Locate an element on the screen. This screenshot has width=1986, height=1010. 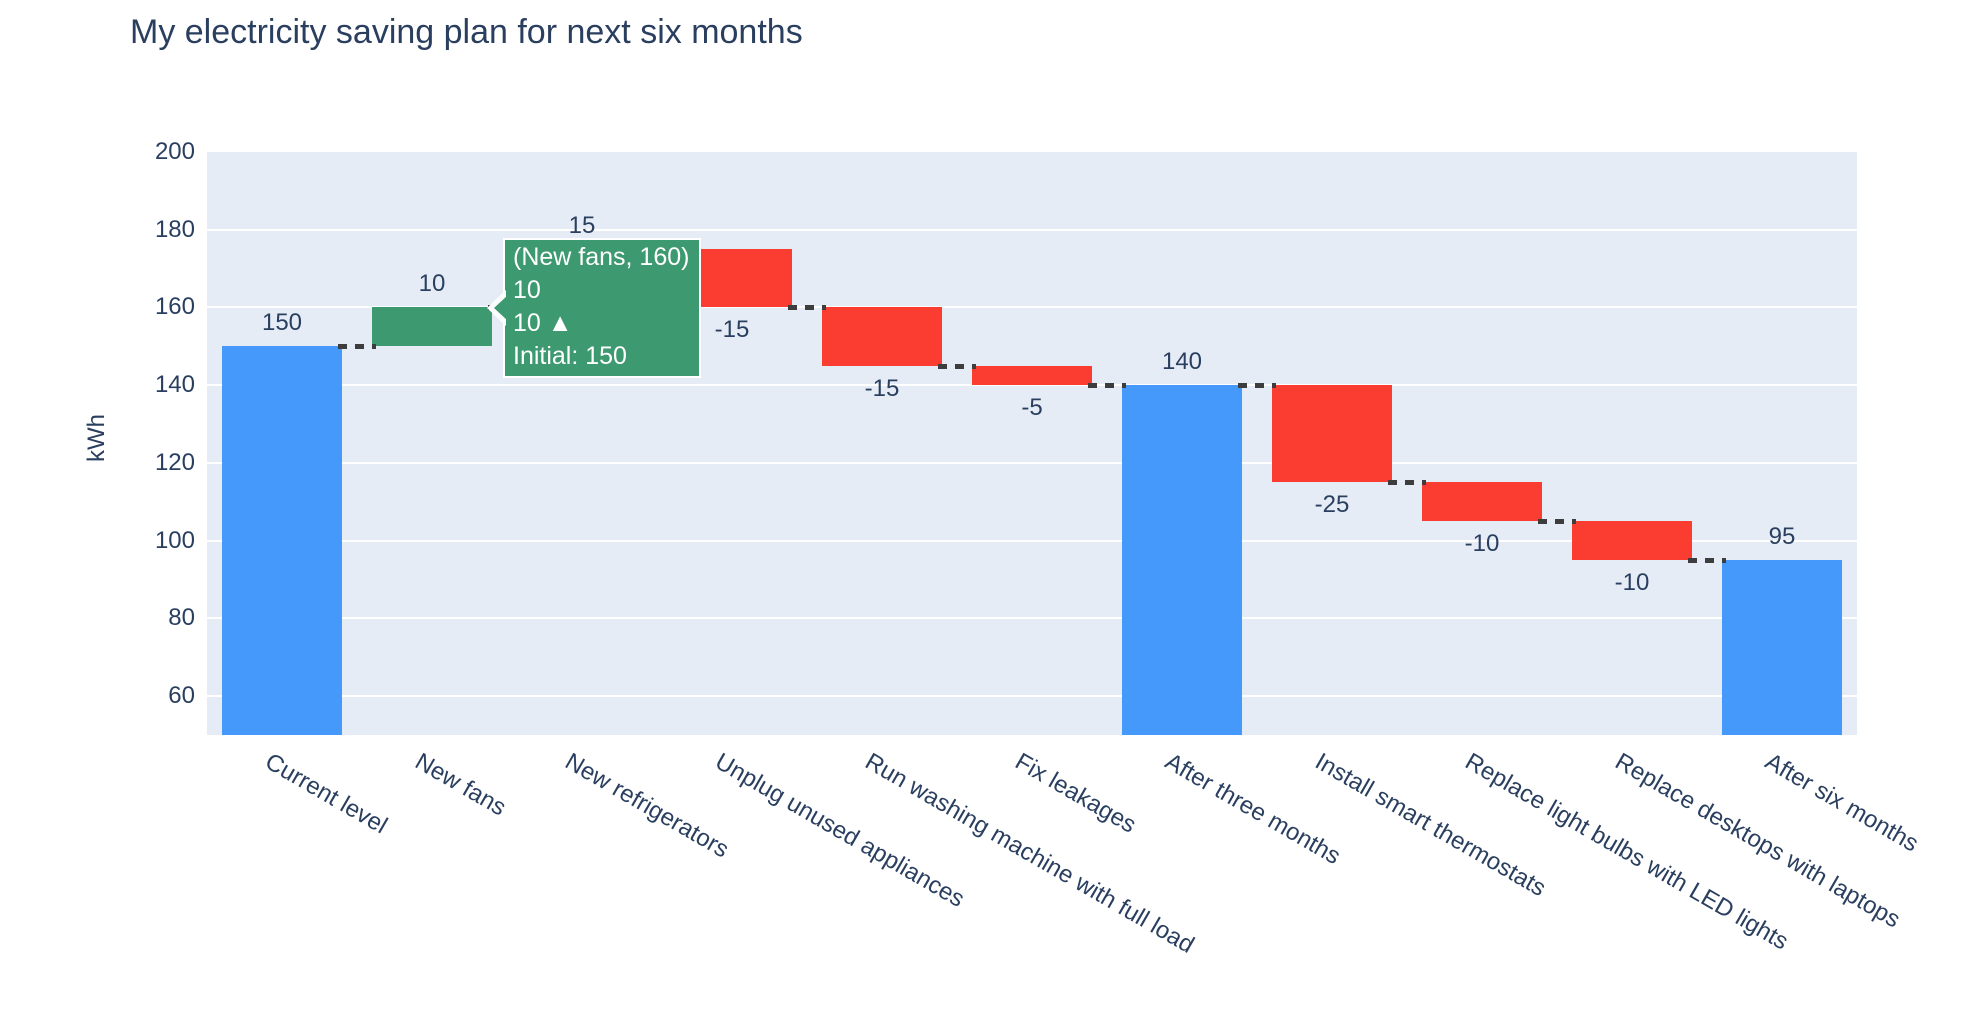
waterfall-bar-run-washing-machine-with-full-load is located at coordinates (882, 336).